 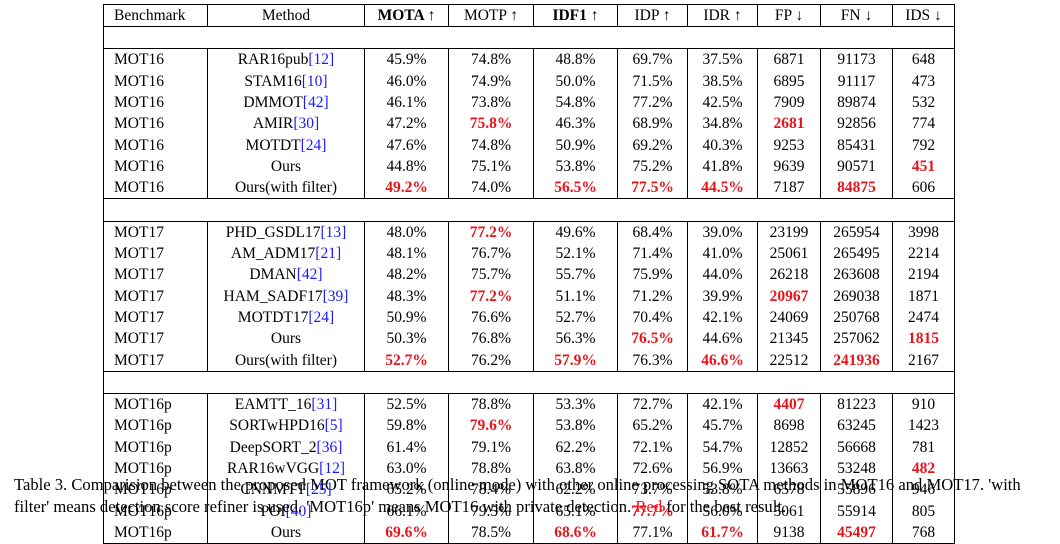 What do you see at coordinates (406, 511) in the screenshot?
I see `metric-cell: 66.1%` at bounding box center [406, 511].